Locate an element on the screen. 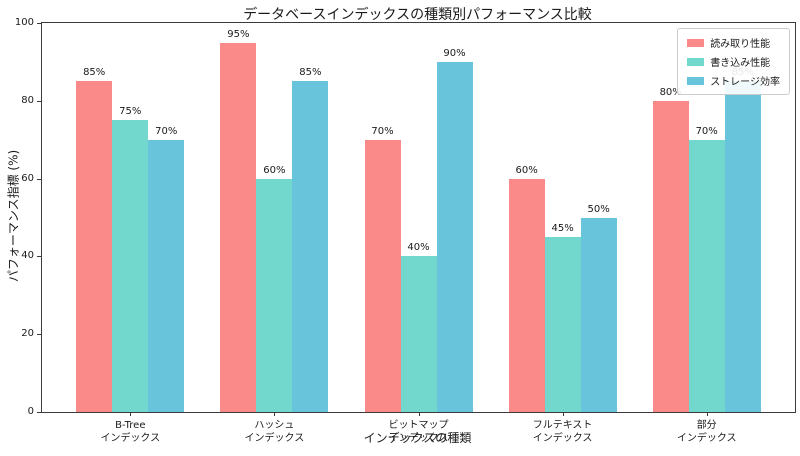  x-tick-label: B-Tree インデックス is located at coordinates (130, 432).